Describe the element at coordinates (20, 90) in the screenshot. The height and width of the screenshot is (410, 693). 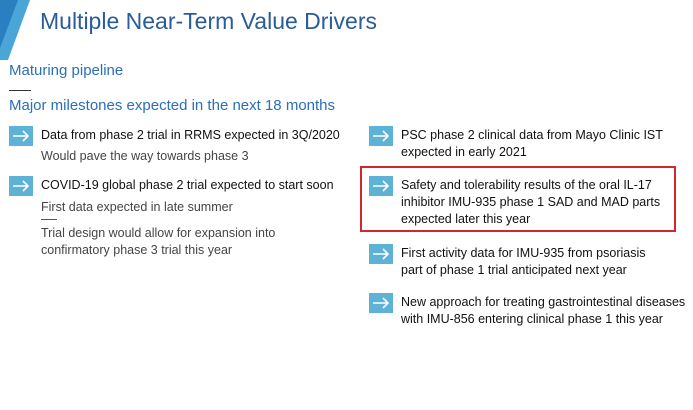
I see `divider` at that location.